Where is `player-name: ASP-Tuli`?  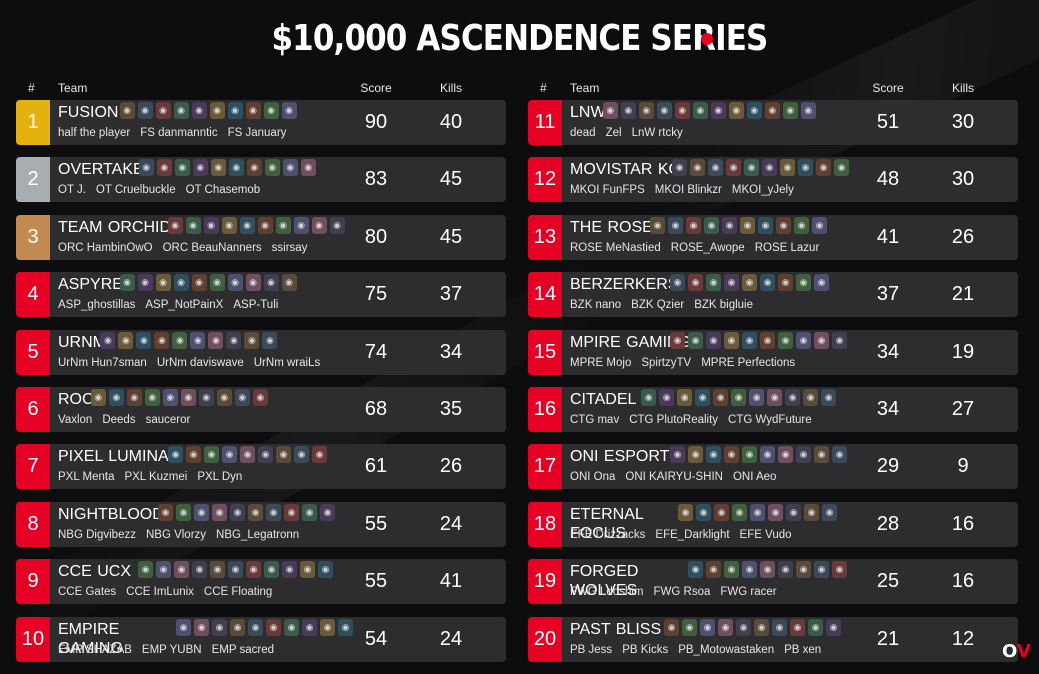
player-name: ASP-Tuli is located at coordinates (256, 305).